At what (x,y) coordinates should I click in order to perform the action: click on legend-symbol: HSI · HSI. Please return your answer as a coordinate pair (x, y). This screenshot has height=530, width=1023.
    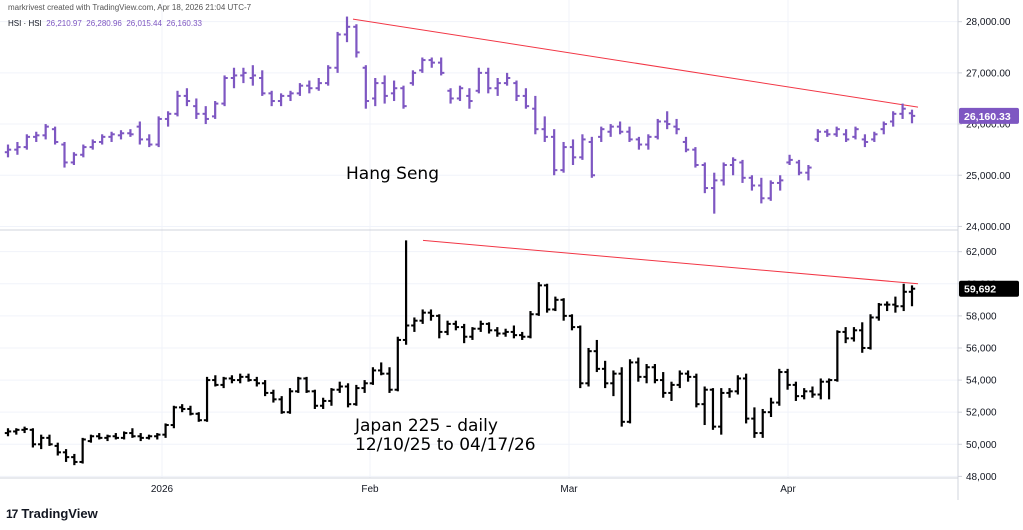
    Looking at the image, I should click on (25, 23).